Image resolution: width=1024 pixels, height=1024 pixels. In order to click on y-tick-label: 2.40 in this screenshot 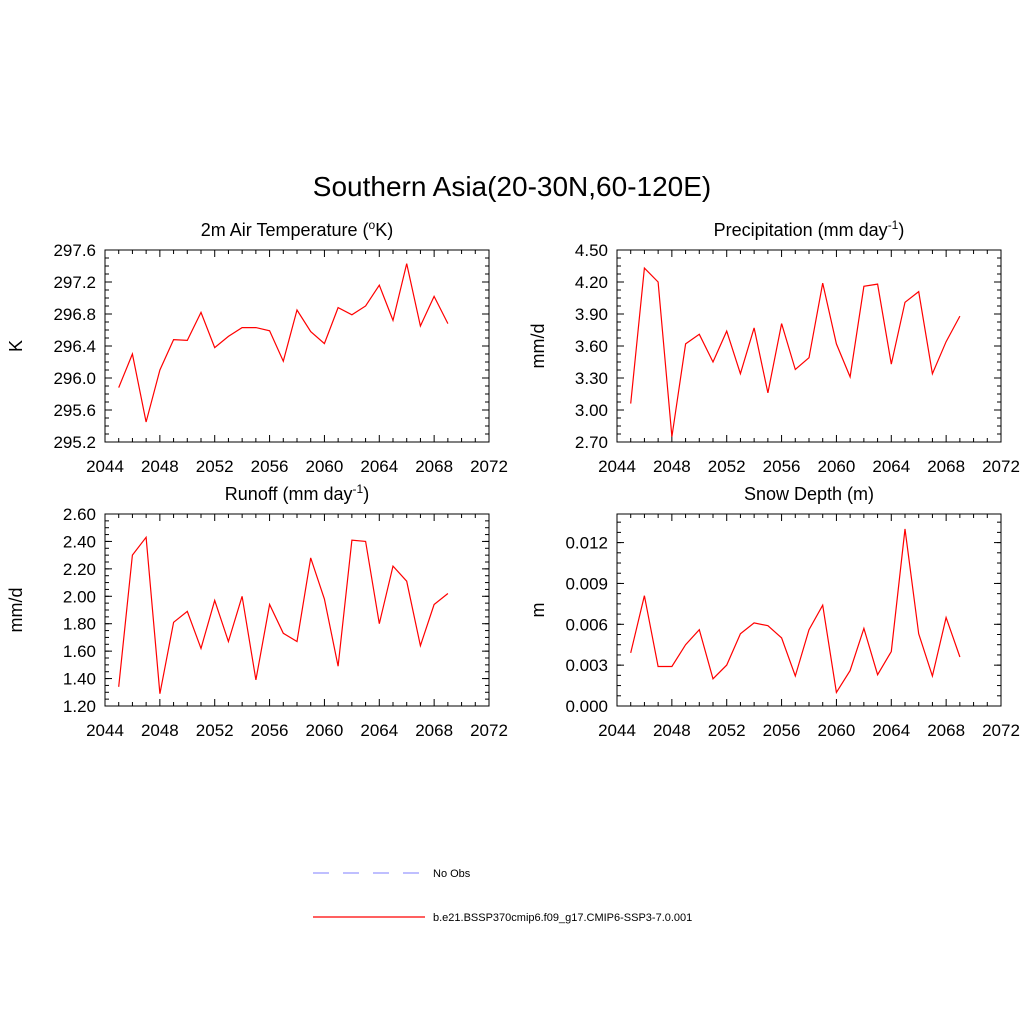, I will do `click(79, 541)`.